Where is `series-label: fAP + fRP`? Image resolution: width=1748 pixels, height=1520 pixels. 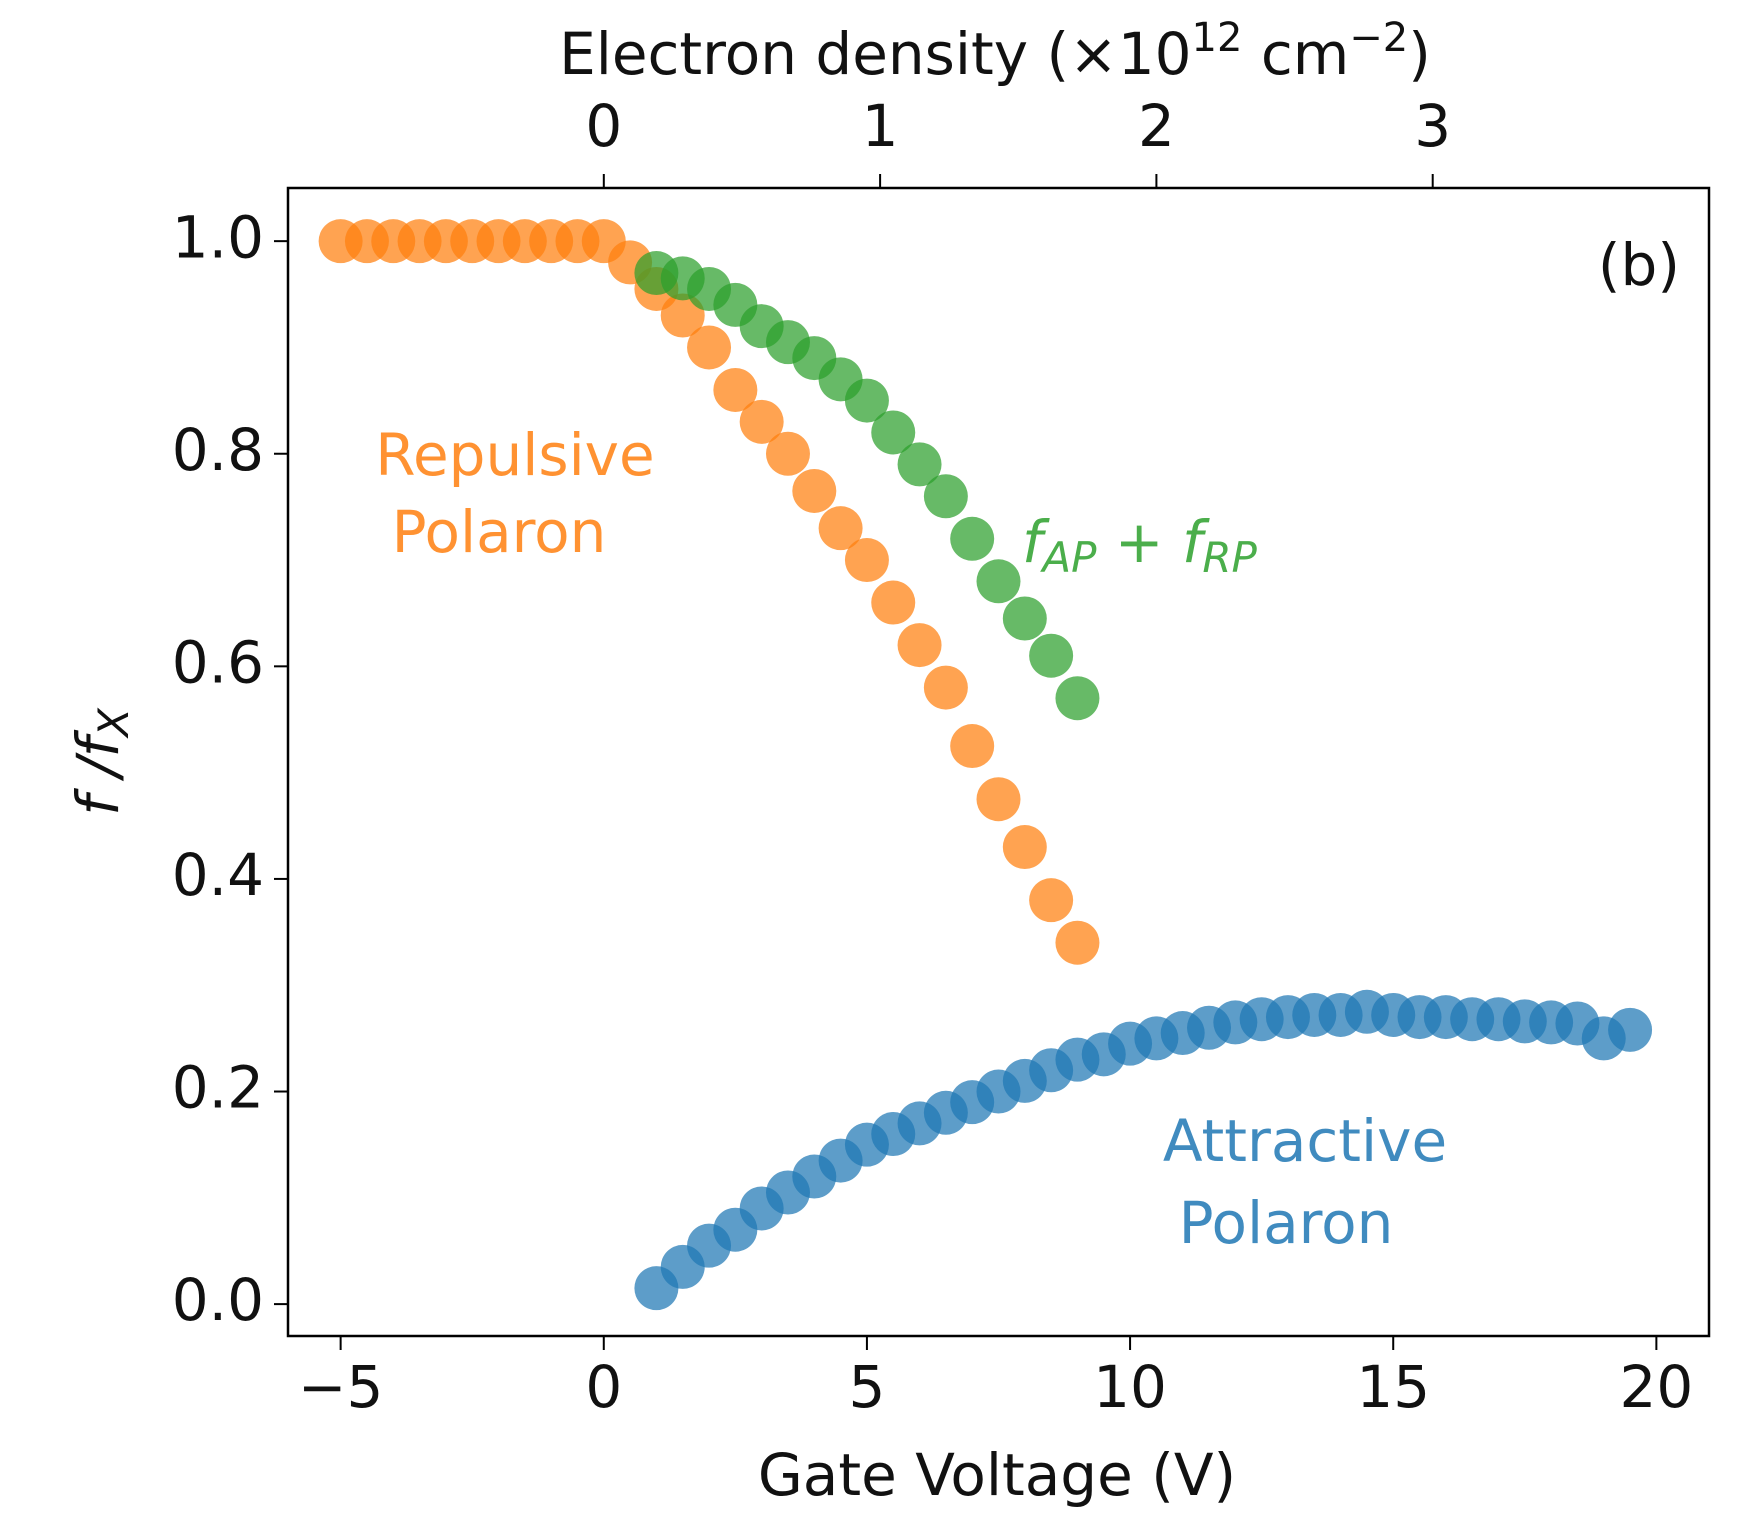
series-label: fAP + fRP is located at coordinates (1140, 544).